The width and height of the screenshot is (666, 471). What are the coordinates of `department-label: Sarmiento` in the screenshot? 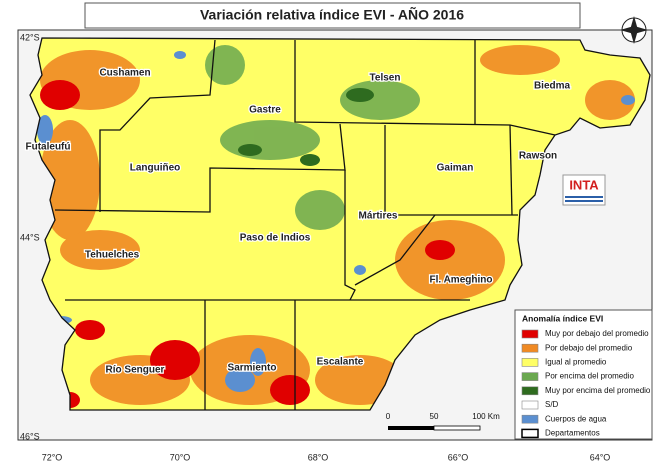 It's located at (252, 368).